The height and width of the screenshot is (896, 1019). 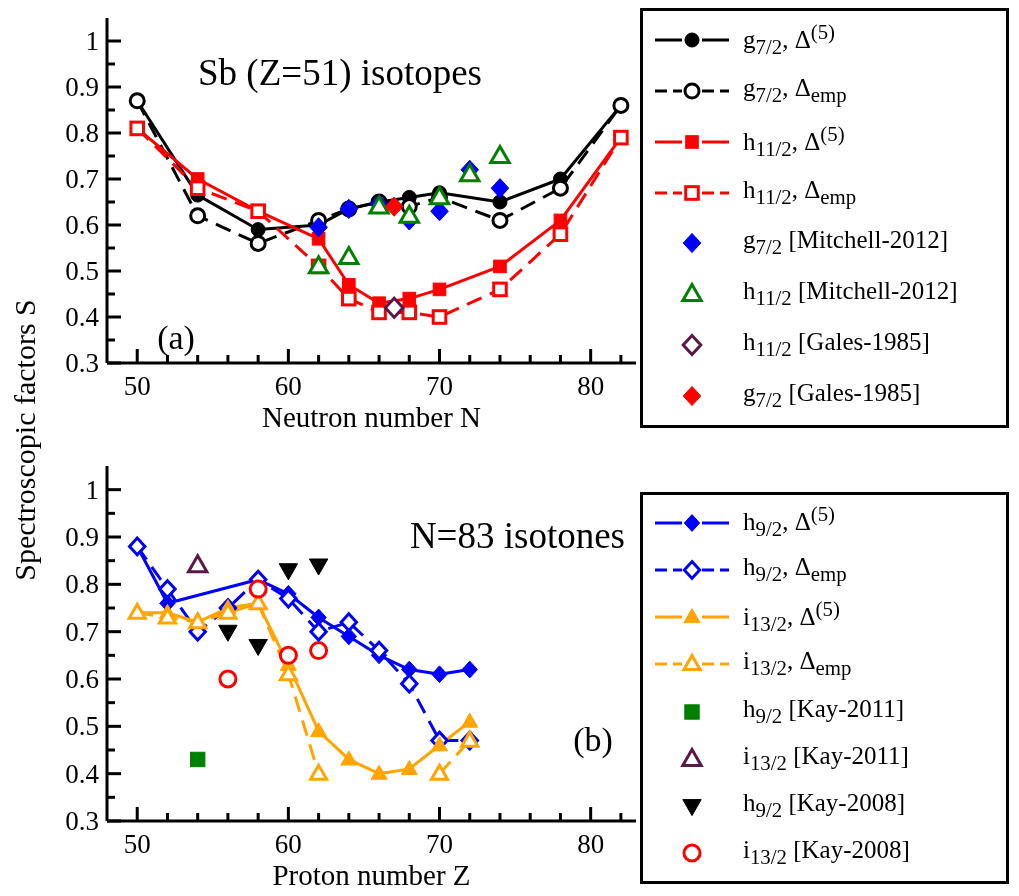 I want to click on annotation: (a), so click(x=176, y=337).